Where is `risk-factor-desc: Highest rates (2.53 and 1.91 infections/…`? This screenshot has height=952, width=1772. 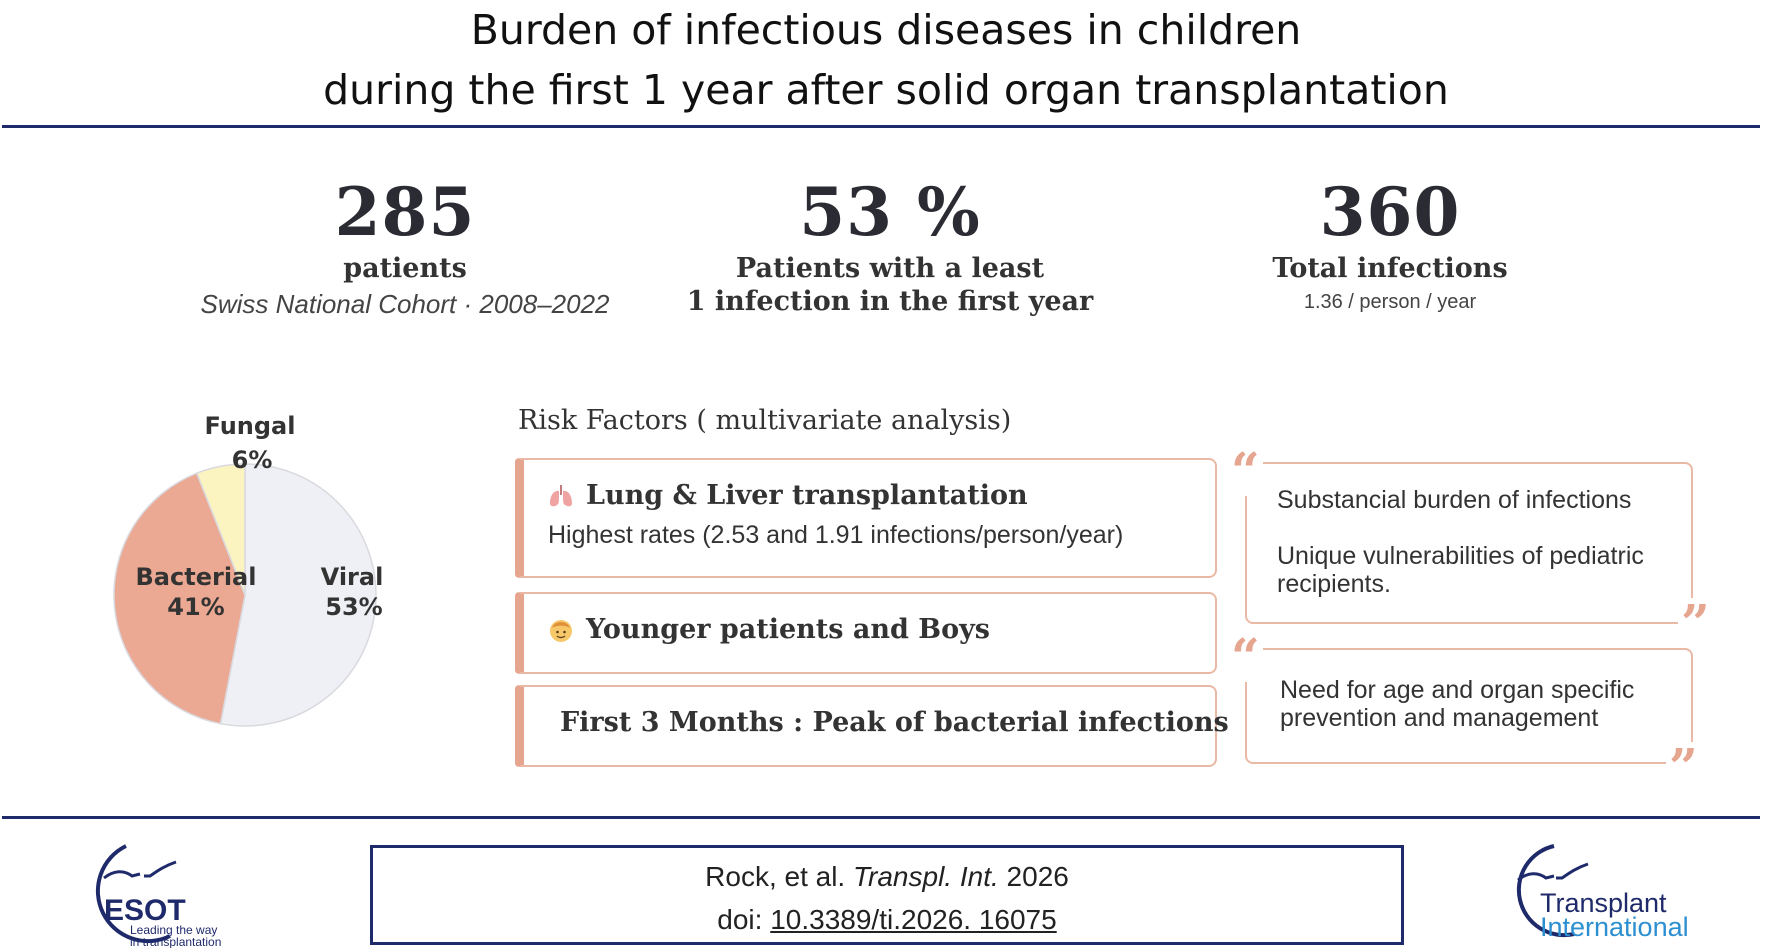
risk-factor-desc: Highest rates (2.53 and 1.91 infections/… is located at coordinates (836, 535).